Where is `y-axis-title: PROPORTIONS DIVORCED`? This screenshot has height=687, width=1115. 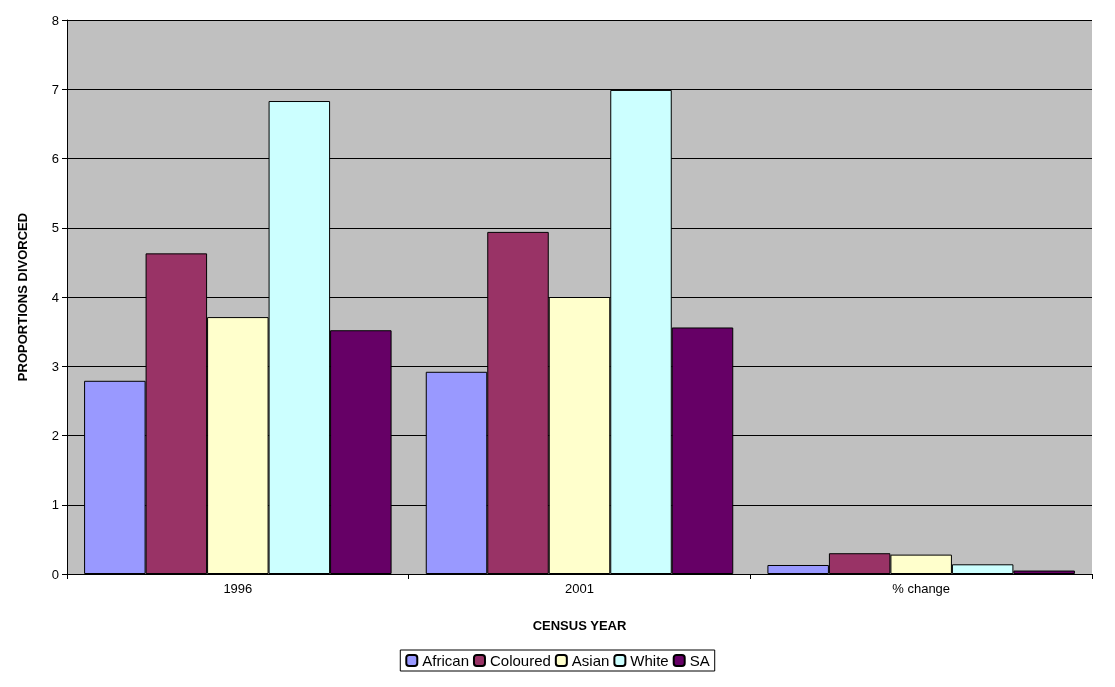 y-axis-title: PROPORTIONS DIVORCED is located at coordinates (22, 297).